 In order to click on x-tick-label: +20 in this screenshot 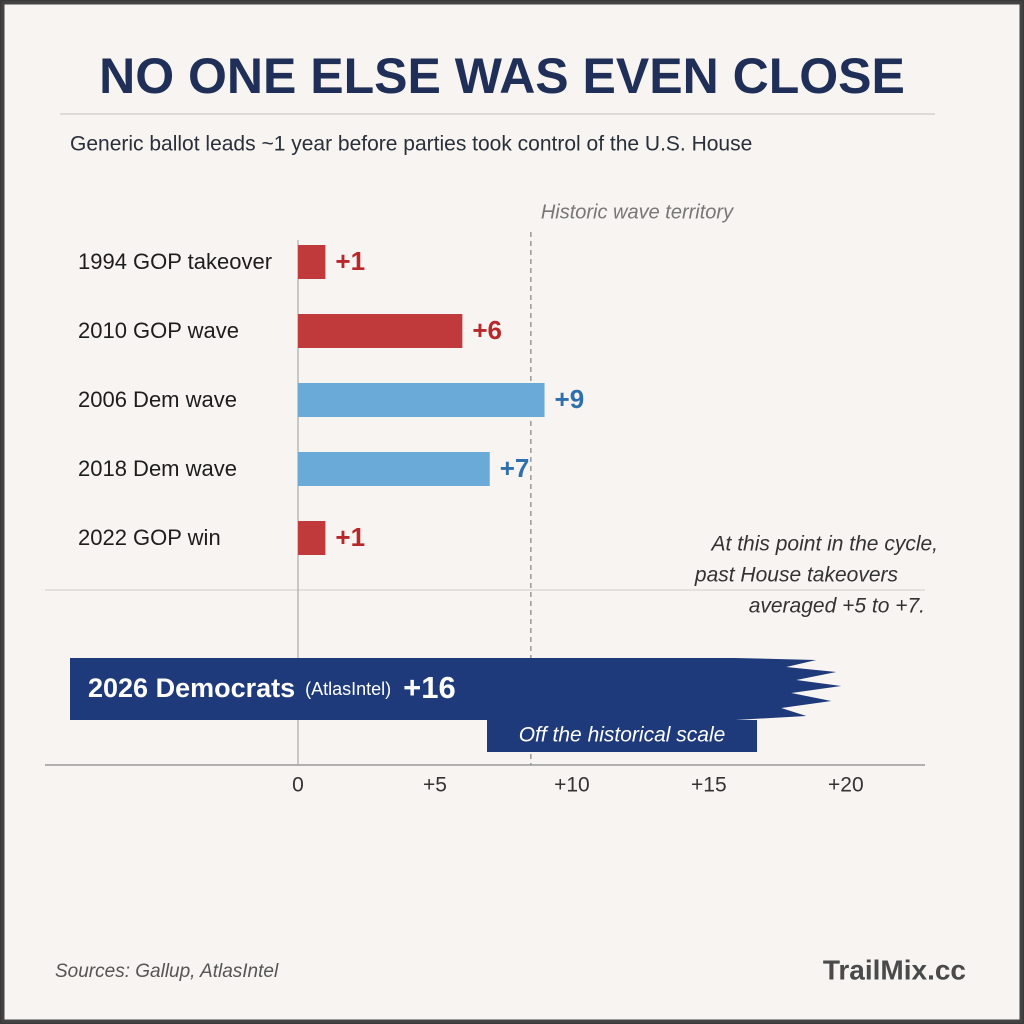, I will do `click(846, 785)`.